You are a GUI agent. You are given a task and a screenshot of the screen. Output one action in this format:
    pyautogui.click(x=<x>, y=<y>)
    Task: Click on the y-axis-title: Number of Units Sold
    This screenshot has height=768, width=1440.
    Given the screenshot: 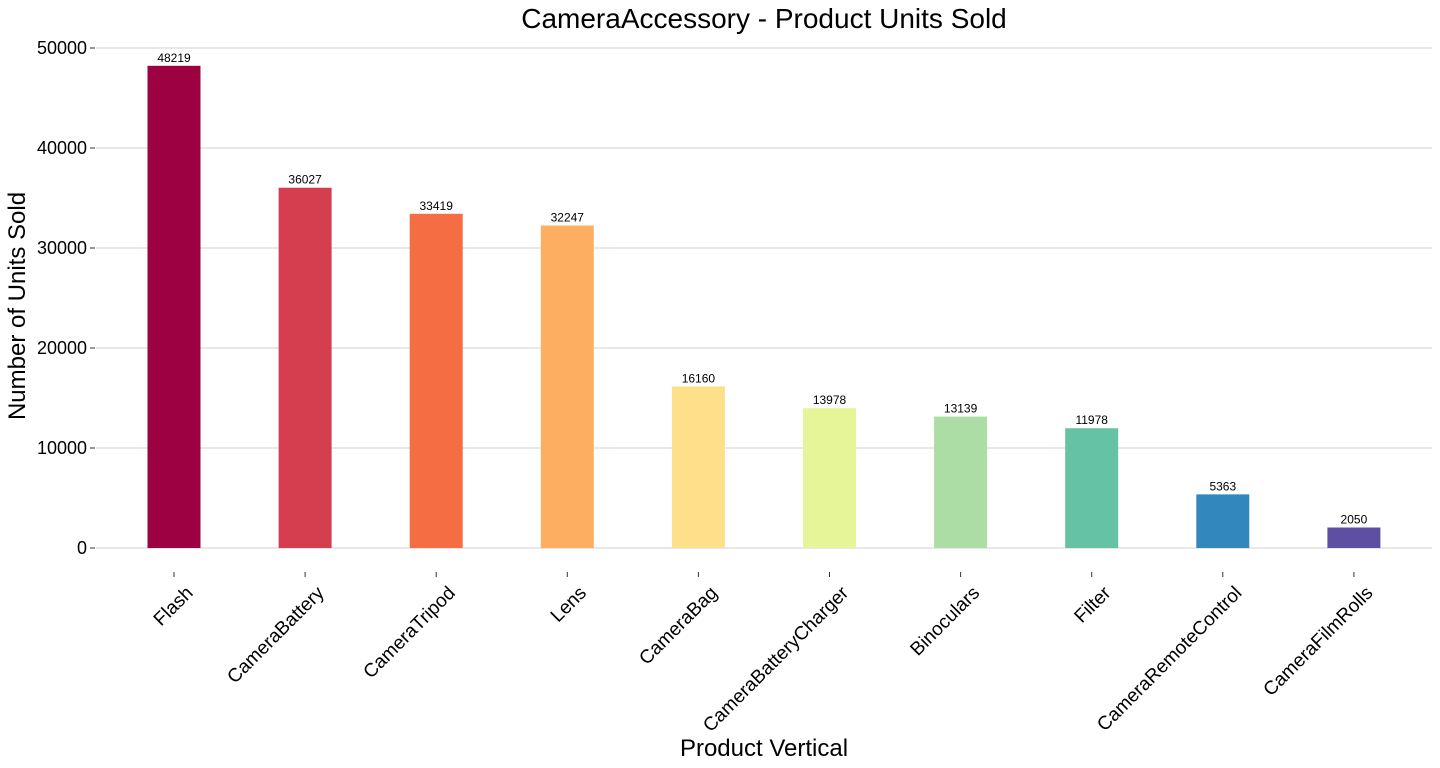 What is the action you would take?
    pyautogui.click(x=17, y=306)
    